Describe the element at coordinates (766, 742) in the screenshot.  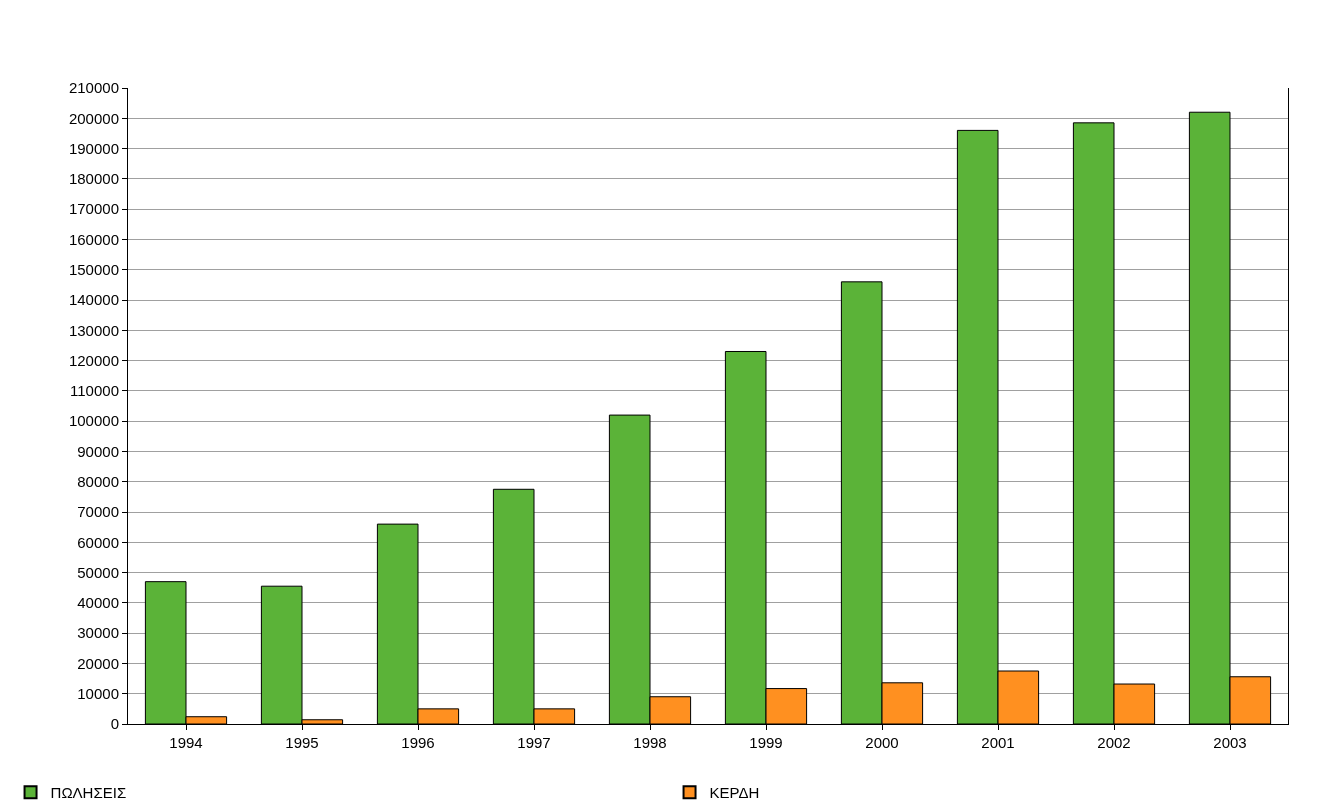
I see `x-tick-label: 1999` at that location.